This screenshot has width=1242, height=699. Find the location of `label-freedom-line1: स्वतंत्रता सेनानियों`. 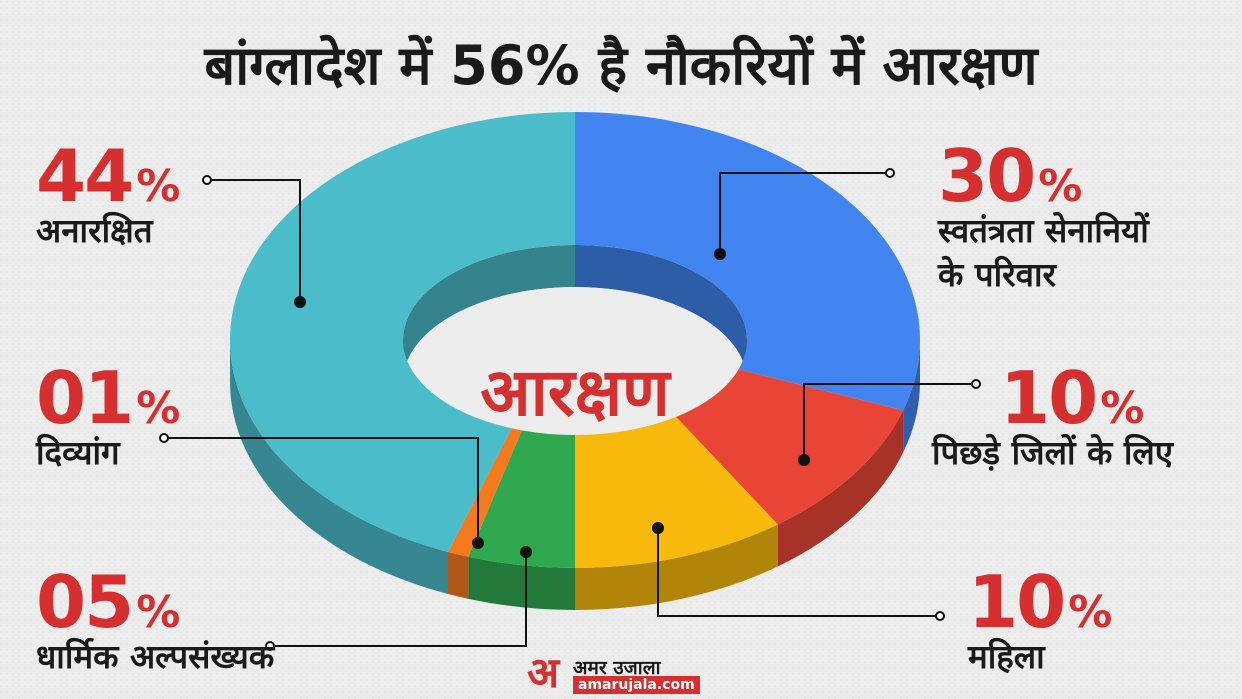

label-freedom-line1: स्वतंत्रता सेनानियों is located at coordinates (1043, 230).